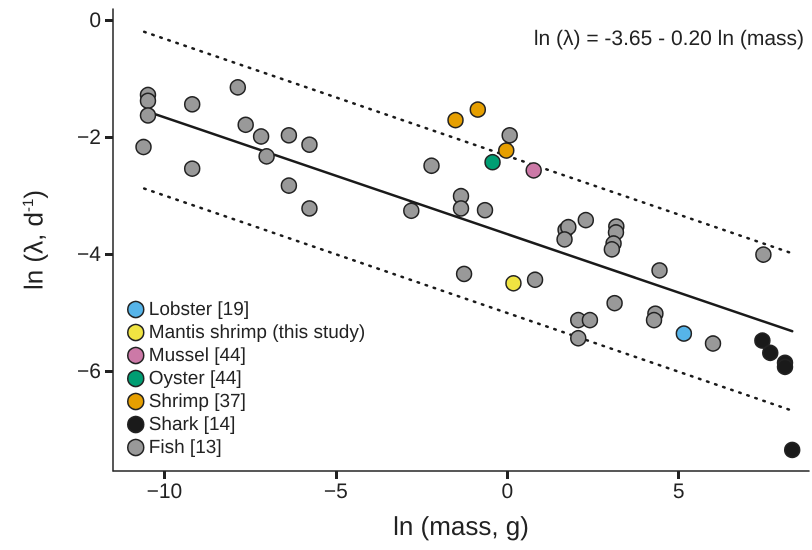 This screenshot has height=550, width=812. Describe the element at coordinates (89, 254) in the screenshot. I see `y-tick-label: −4` at that location.